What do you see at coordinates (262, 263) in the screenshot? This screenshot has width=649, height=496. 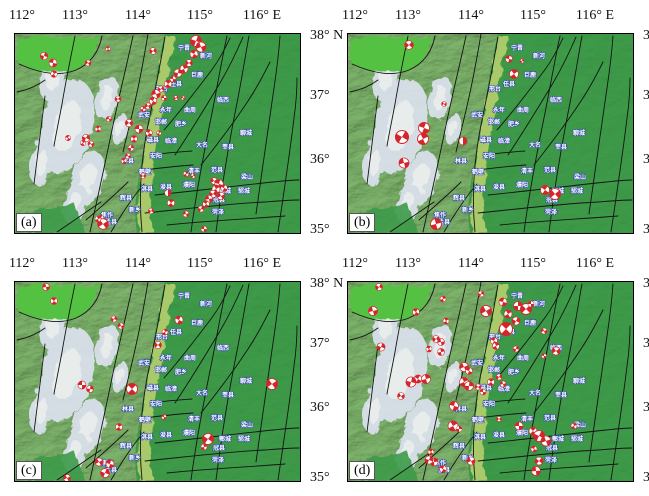 I see `longitude-tick-label: 116° E` at bounding box center [262, 263].